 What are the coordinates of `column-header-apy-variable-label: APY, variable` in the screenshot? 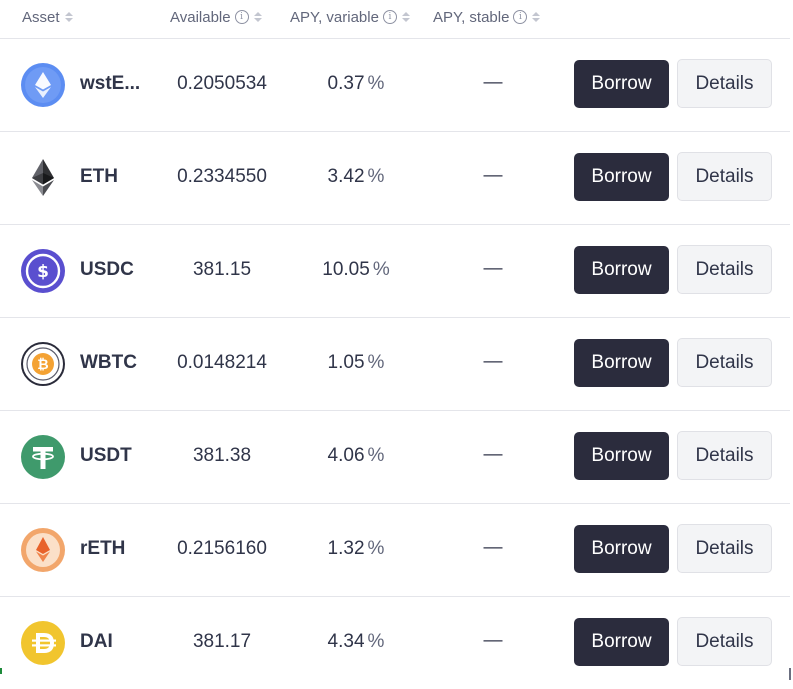 It's located at (334, 17).